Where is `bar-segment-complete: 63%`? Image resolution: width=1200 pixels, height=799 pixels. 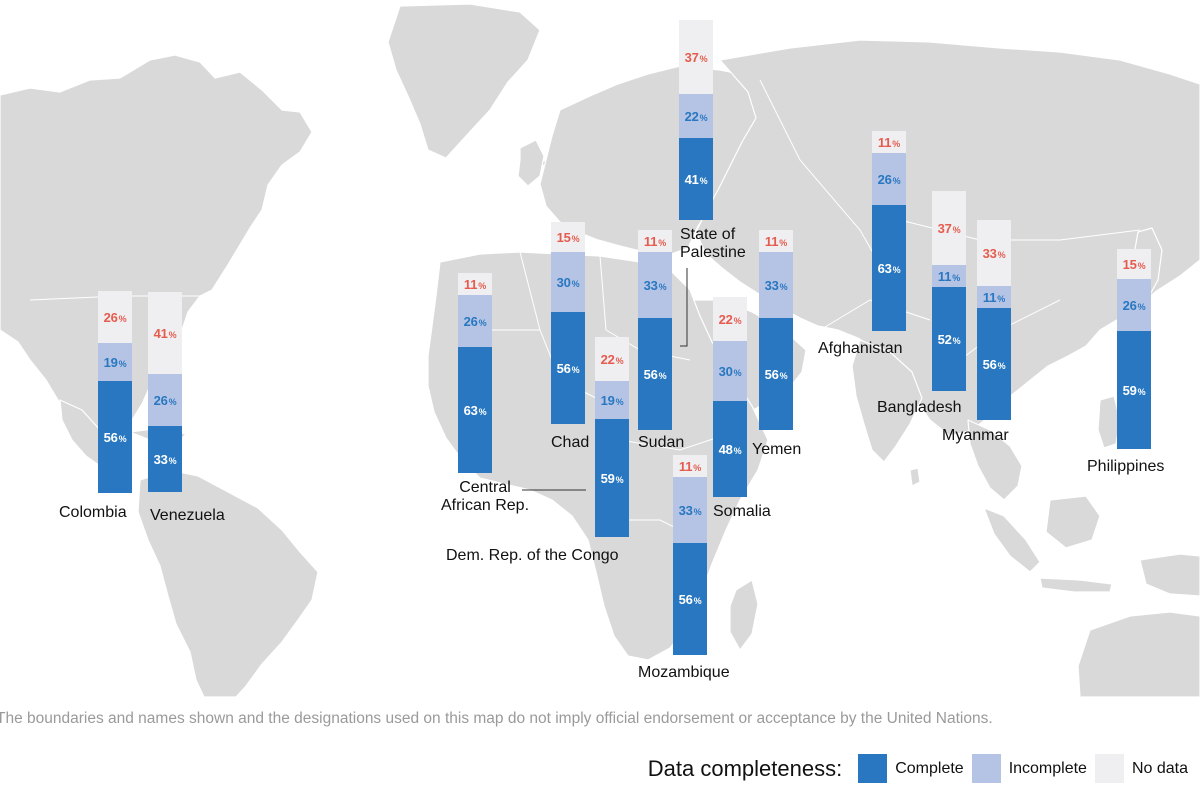 bar-segment-complete: 63% is located at coordinates (889, 268).